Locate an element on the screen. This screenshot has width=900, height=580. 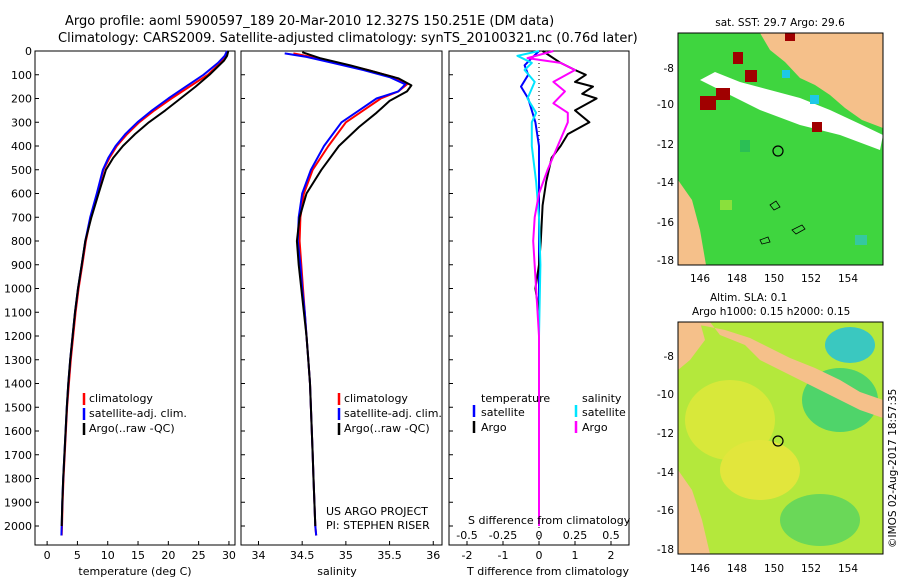
y-tick-label: 900 is located at coordinates (21, 265).